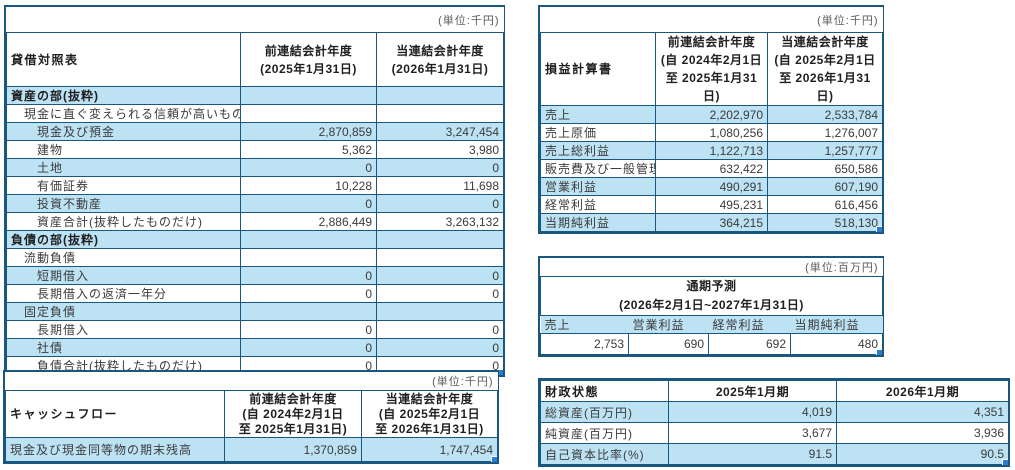 The width and height of the screenshot is (1015, 470). What do you see at coordinates (836, 324) in the screenshot?
I see `column-header-net-income: 当期純利益` at bounding box center [836, 324].